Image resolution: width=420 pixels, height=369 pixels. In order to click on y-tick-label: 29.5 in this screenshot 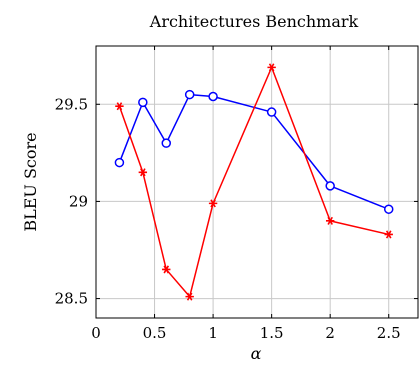, I will do `click(71, 104)`.